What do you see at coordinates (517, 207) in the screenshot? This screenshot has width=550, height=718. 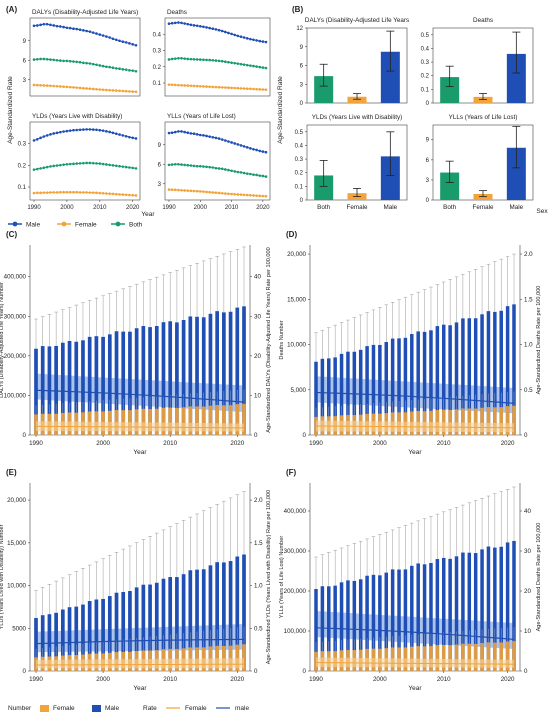 I see `category-label: Male` at bounding box center [517, 207].